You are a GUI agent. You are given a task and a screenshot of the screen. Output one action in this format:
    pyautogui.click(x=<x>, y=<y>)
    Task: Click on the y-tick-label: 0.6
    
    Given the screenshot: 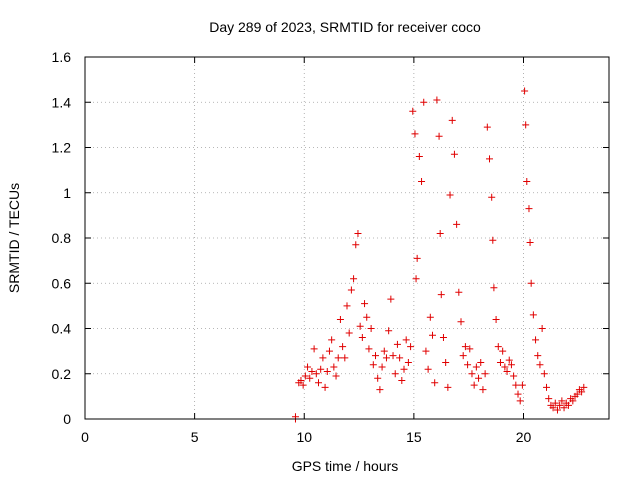 What is the action you would take?
    pyautogui.click(x=62, y=283)
    